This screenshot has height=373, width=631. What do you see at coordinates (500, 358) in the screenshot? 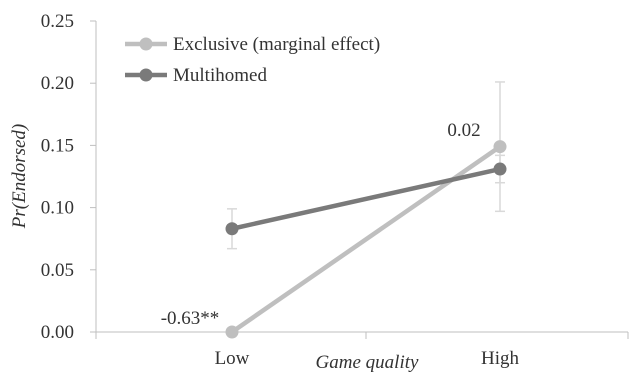
I see `x-tick-label: High` at bounding box center [500, 358].